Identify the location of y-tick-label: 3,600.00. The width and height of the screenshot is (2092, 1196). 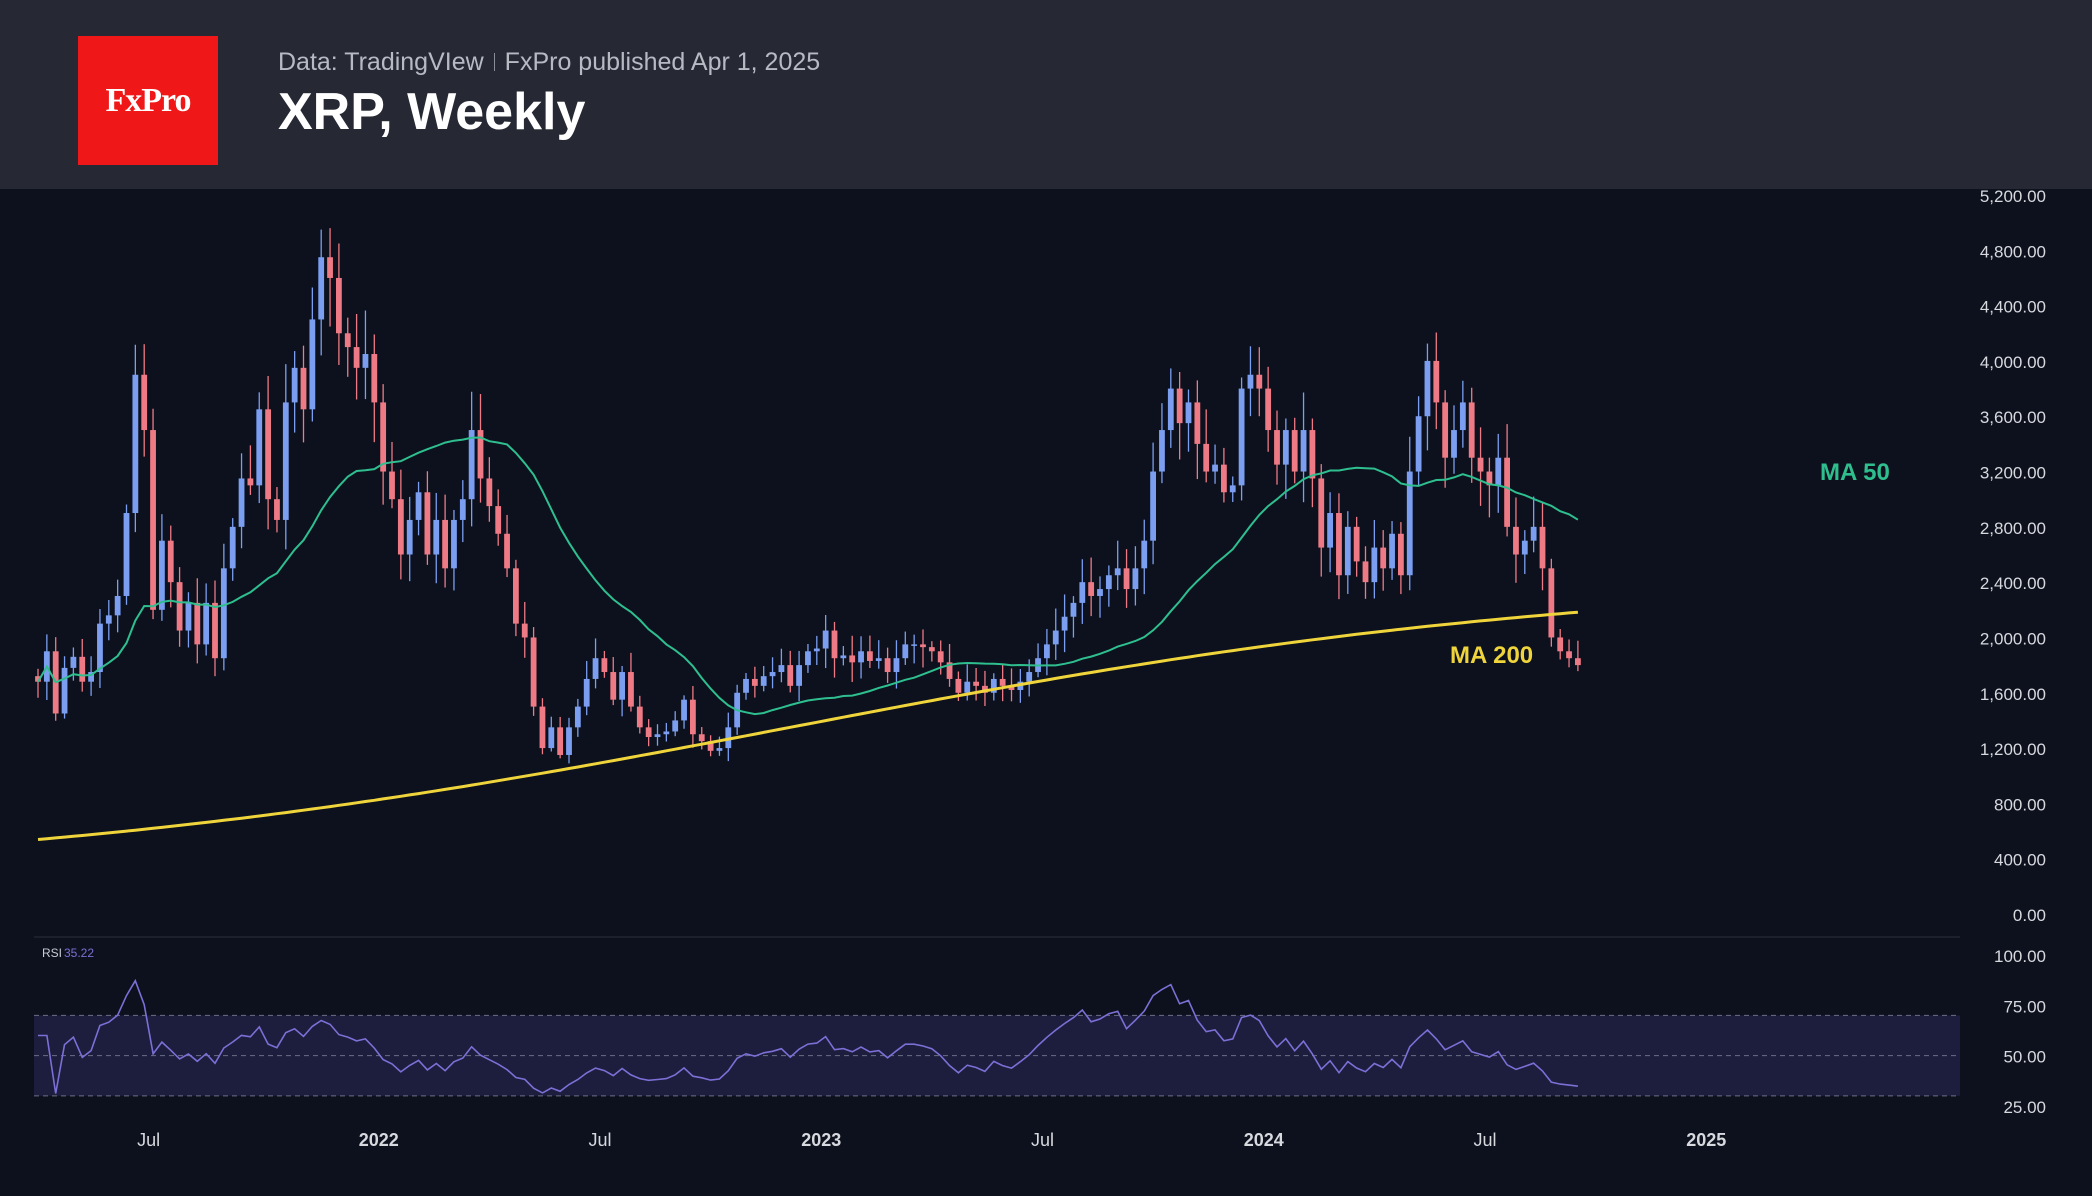
(2013, 417).